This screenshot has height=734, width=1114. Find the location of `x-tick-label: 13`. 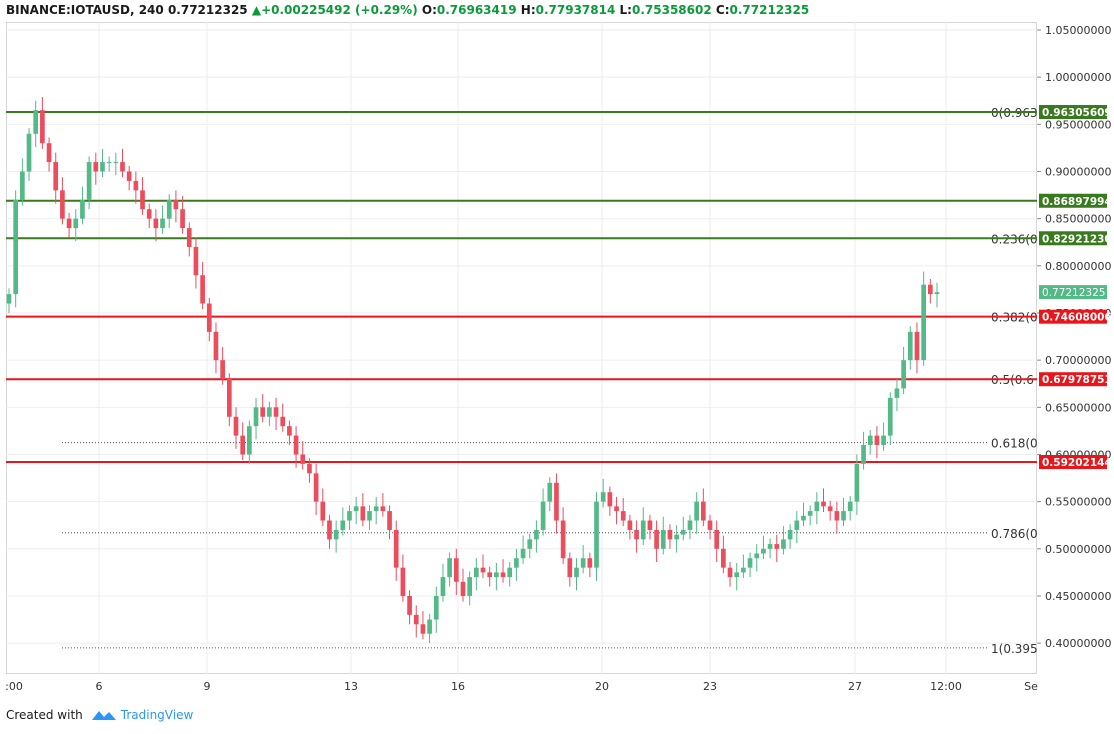

x-tick-label: 13 is located at coordinates (351, 686).